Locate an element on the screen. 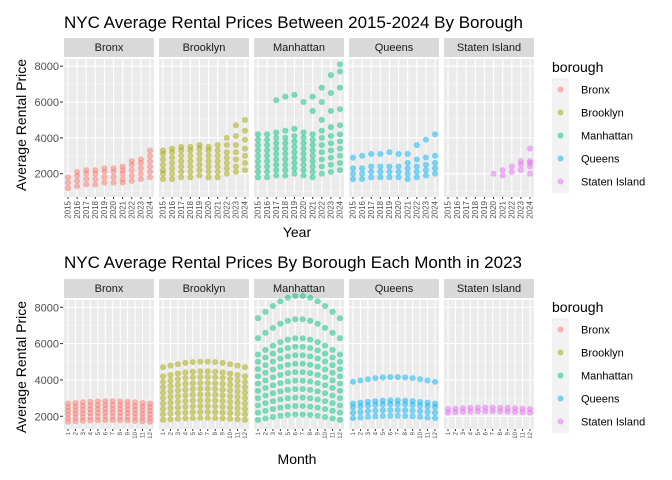 The height and width of the screenshot is (480, 672). x-tick-label: 3 is located at coordinates (369, 433).